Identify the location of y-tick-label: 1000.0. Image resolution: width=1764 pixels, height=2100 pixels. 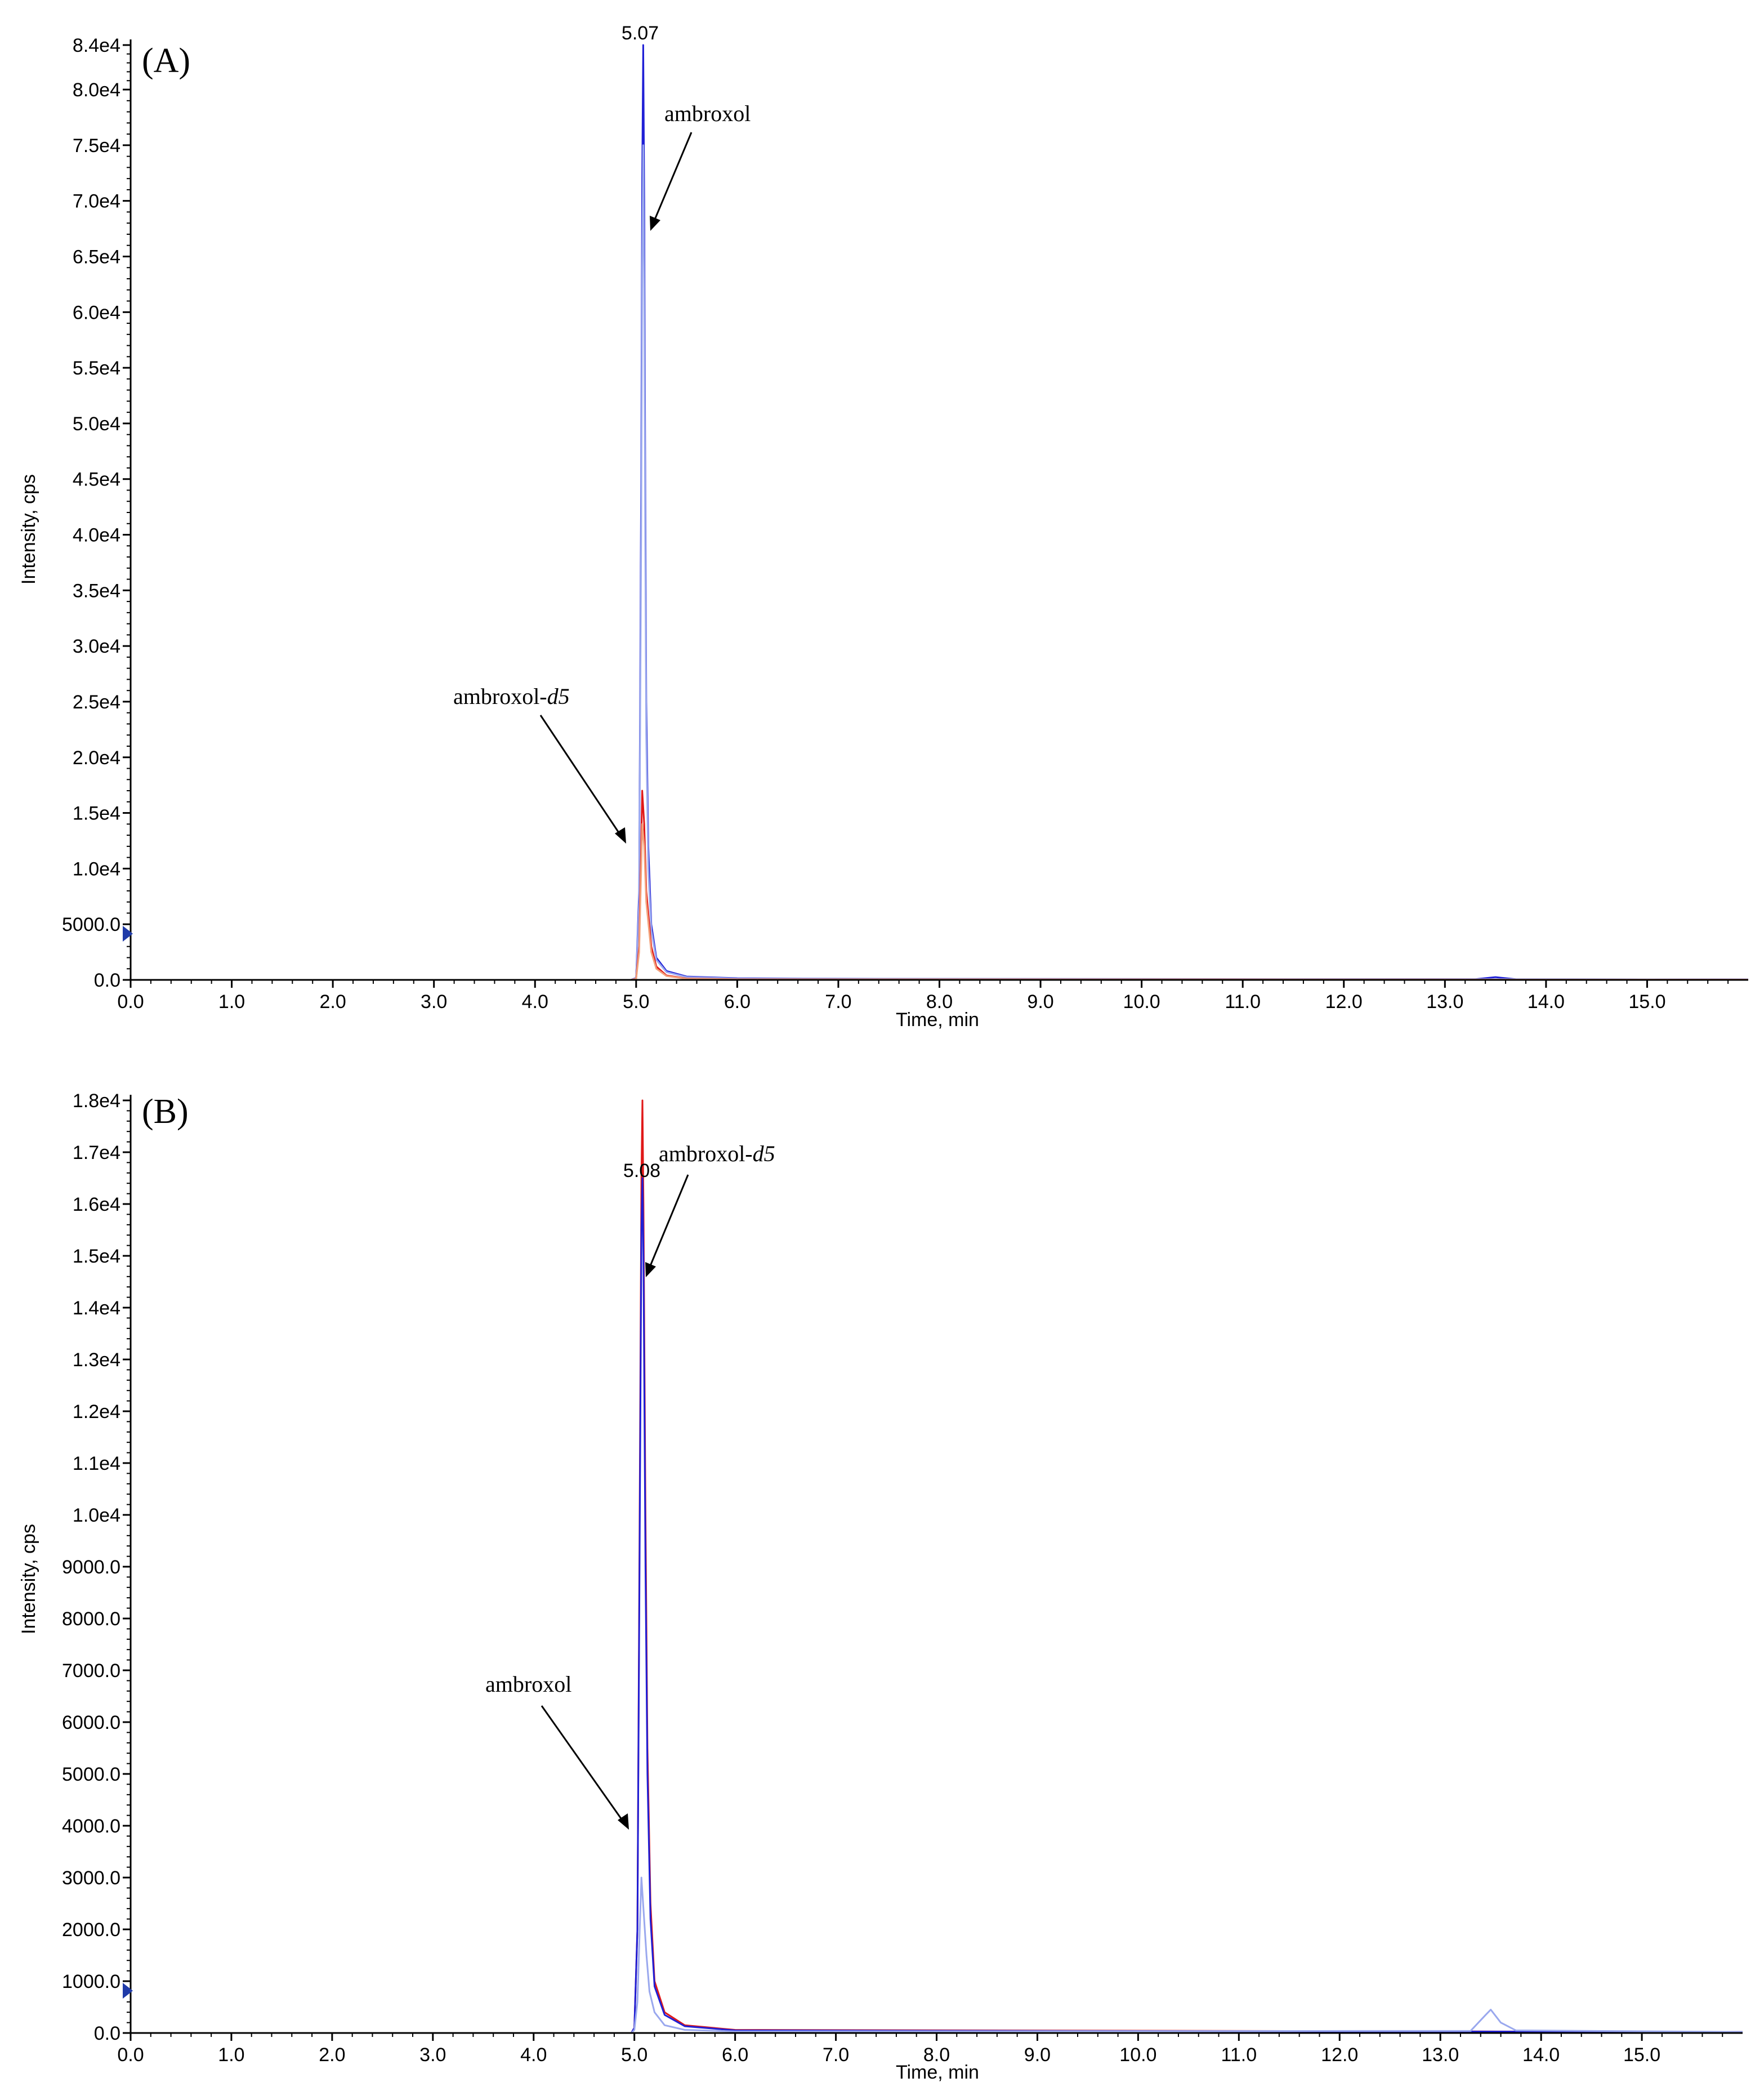
(91, 1981).